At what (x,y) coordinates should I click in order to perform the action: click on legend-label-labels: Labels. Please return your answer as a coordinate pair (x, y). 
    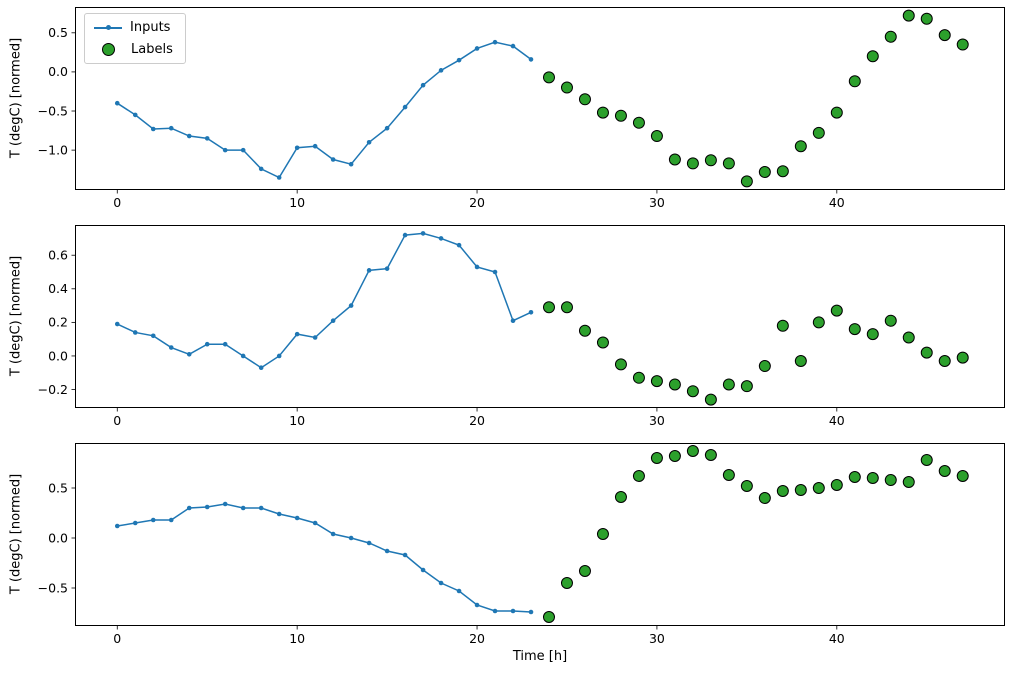
    Looking at the image, I should click on (152, 49).